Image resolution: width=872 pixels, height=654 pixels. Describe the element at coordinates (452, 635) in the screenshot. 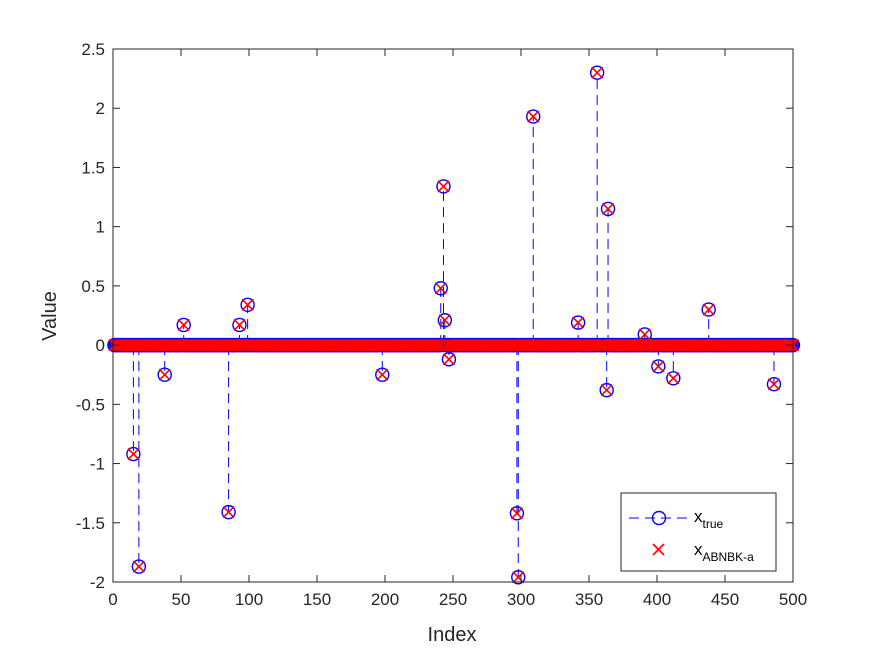

I see `x-axis-label: Index` at that location.